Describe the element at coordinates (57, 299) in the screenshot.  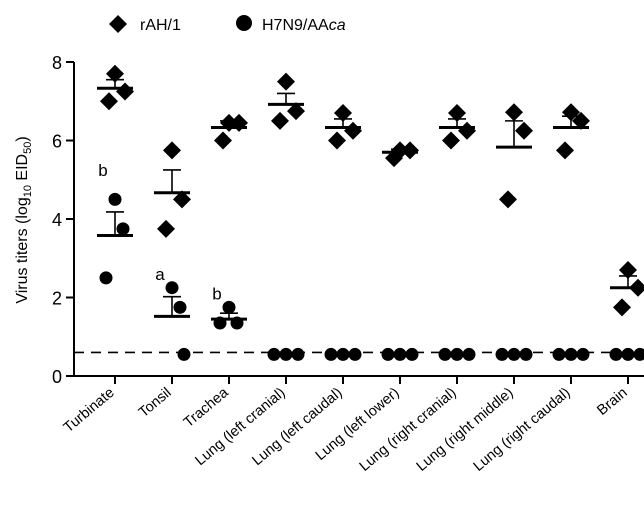
I see `y-tick-label: 2` at that location.